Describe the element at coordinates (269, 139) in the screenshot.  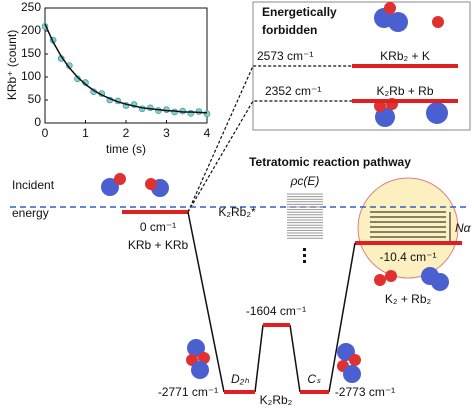
I see `forbidden-connector` at that location.